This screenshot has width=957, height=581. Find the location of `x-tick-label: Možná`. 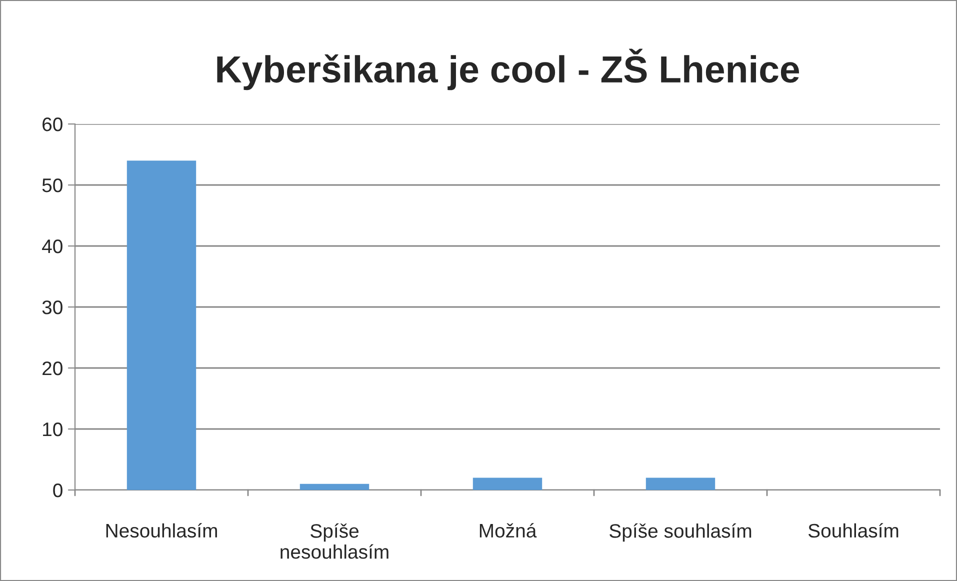

x-tick-label: Možná is located at coordinates (508, 530).